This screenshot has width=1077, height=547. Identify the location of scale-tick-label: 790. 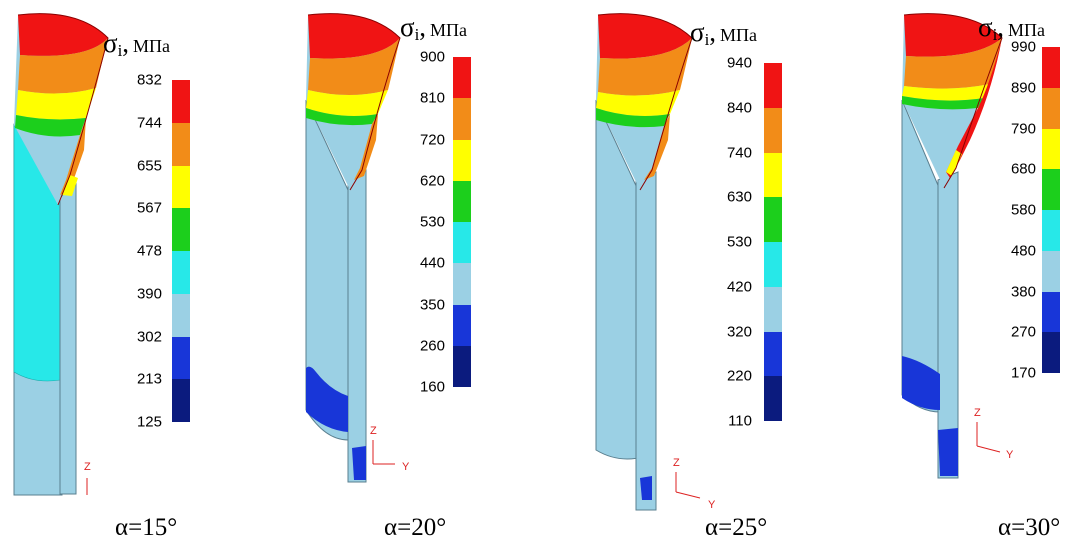
(1023, 128).